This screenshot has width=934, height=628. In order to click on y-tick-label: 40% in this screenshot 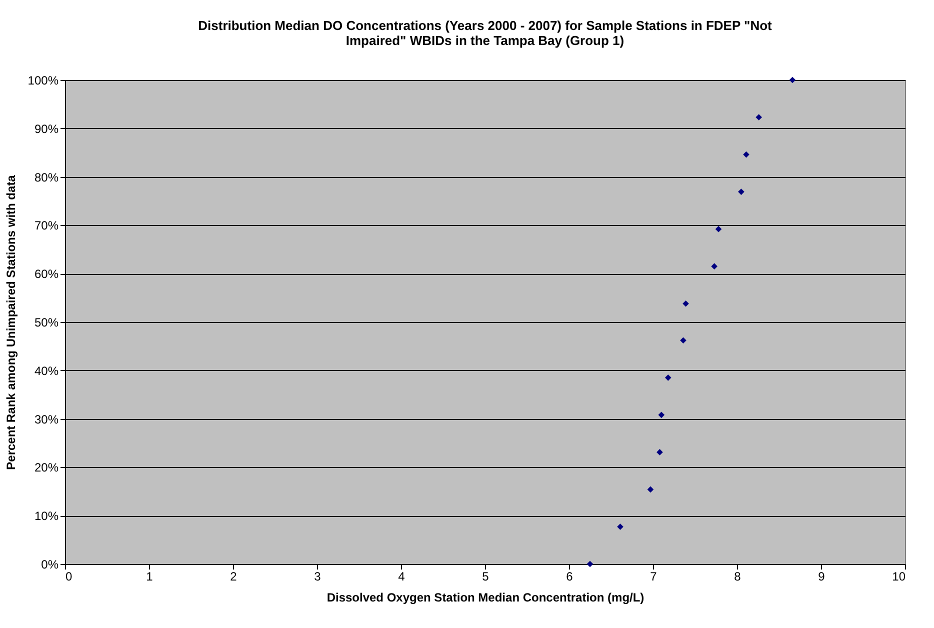, I will do `click(46, 371)`.